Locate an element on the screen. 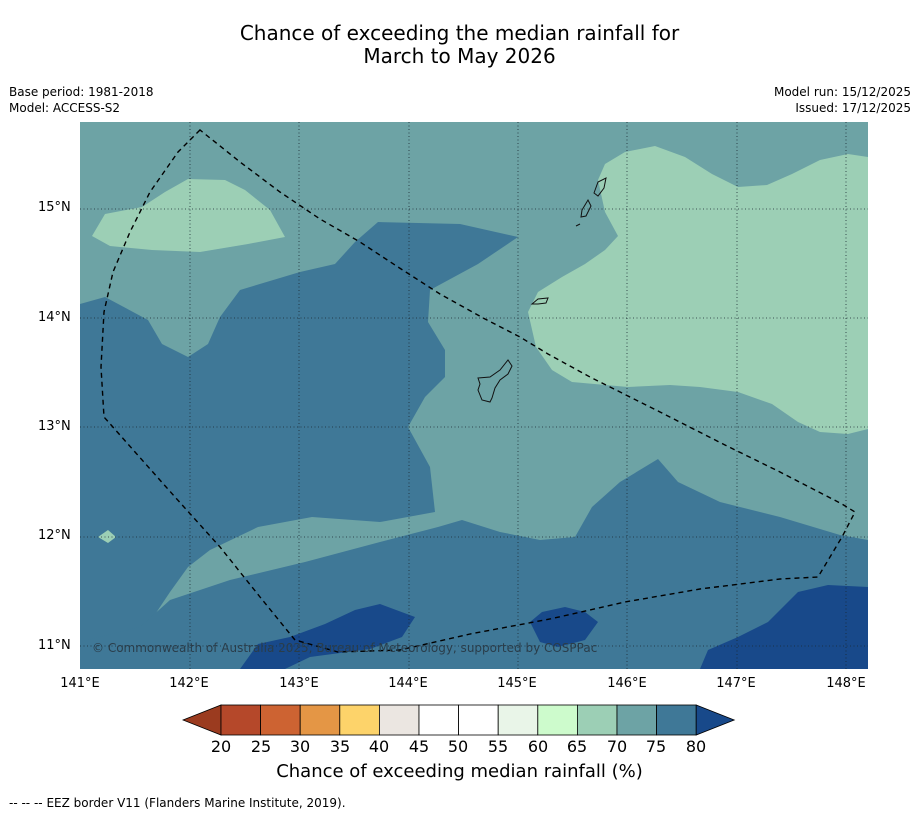 The width and height of the screenshot is (919, 816). lat-label-15n: 15°N is located at coordinates (54, 207).